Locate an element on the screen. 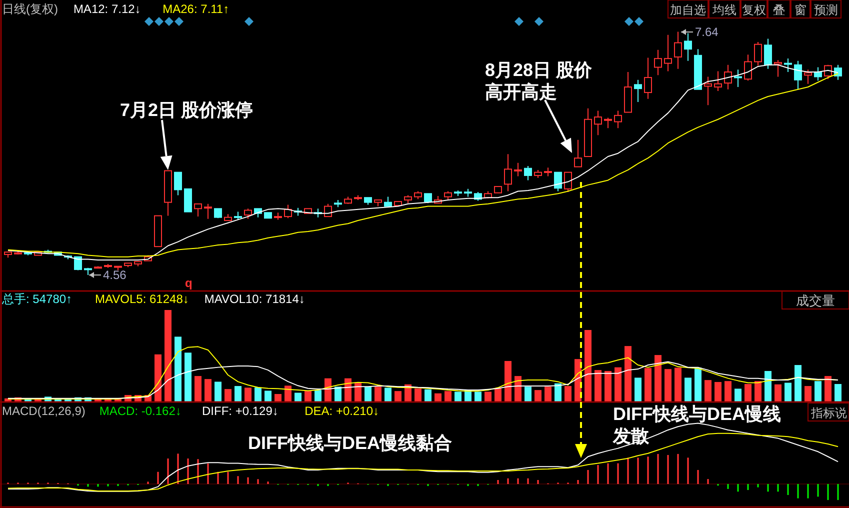 The image size is (849, 508). text: DEA: +0.210↓ is located at coordinates (342, 411).